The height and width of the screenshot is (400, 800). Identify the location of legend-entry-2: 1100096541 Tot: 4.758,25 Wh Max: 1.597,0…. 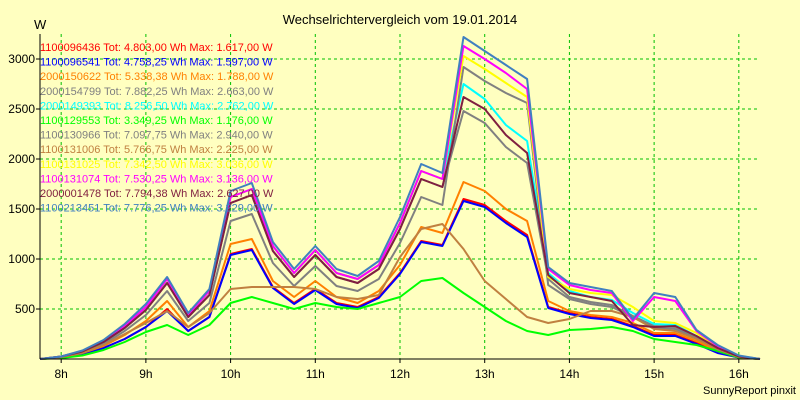
(156, 63).